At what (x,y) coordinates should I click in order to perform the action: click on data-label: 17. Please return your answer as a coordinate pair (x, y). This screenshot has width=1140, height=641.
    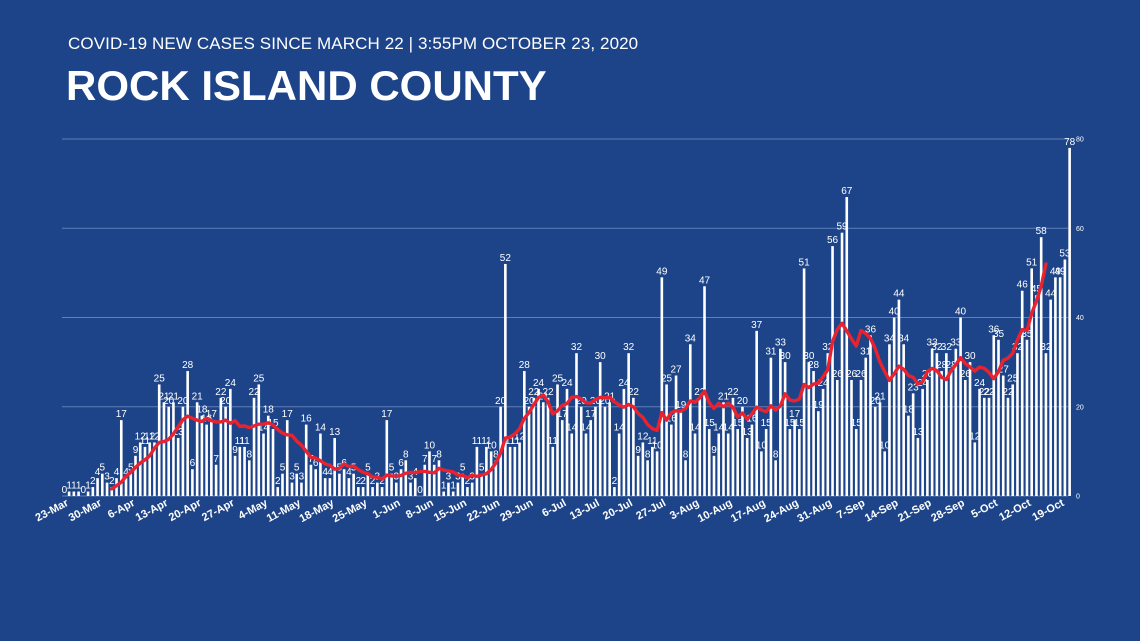
    Looking at the image, I should click on (563, 414).